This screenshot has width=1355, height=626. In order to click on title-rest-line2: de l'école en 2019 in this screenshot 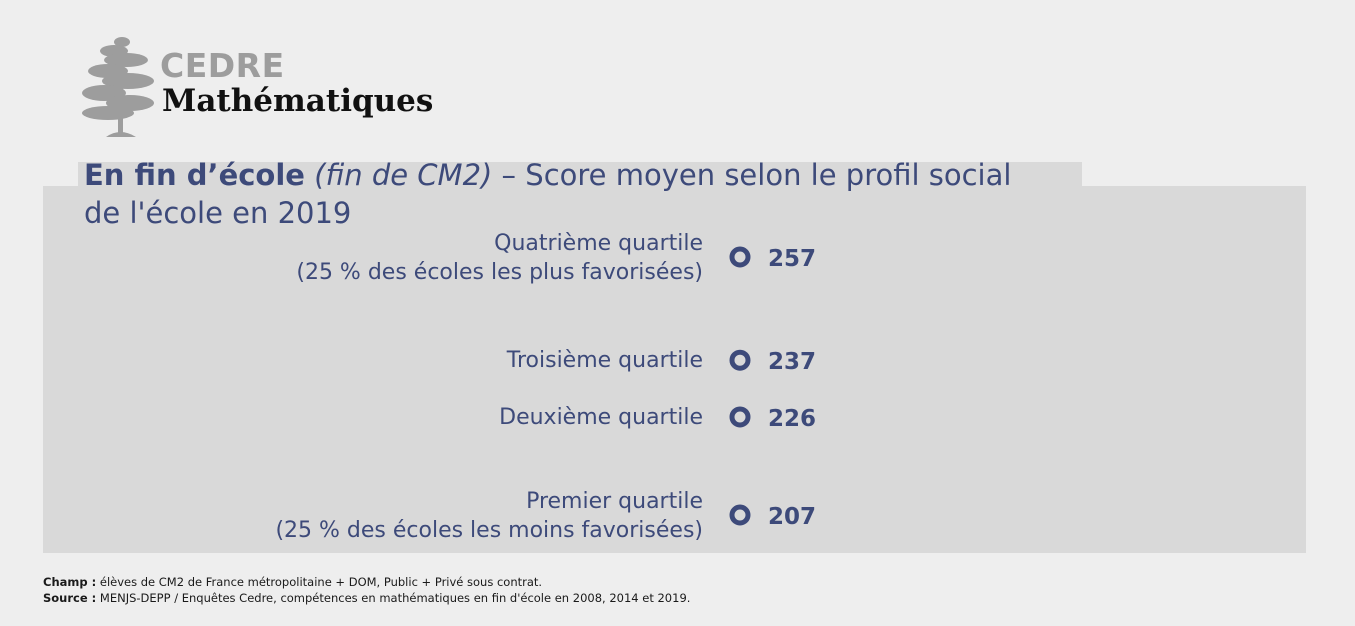, I will do `click(218, 213)`.